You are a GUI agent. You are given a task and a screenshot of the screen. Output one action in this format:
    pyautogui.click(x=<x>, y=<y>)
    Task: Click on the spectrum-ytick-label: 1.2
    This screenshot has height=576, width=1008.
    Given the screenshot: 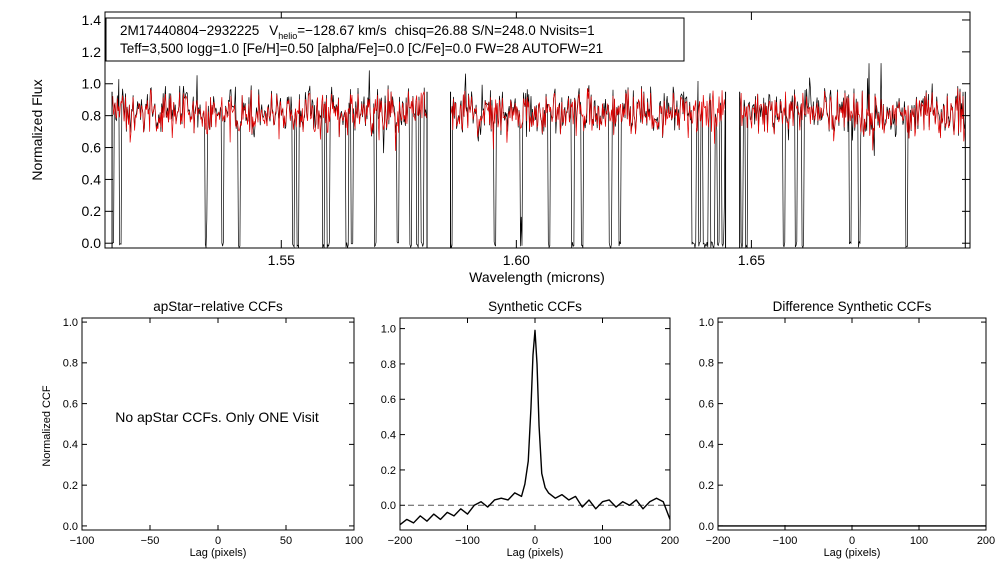 What is the action you would take?
    pyautogui.click(x=92, y=52)
    